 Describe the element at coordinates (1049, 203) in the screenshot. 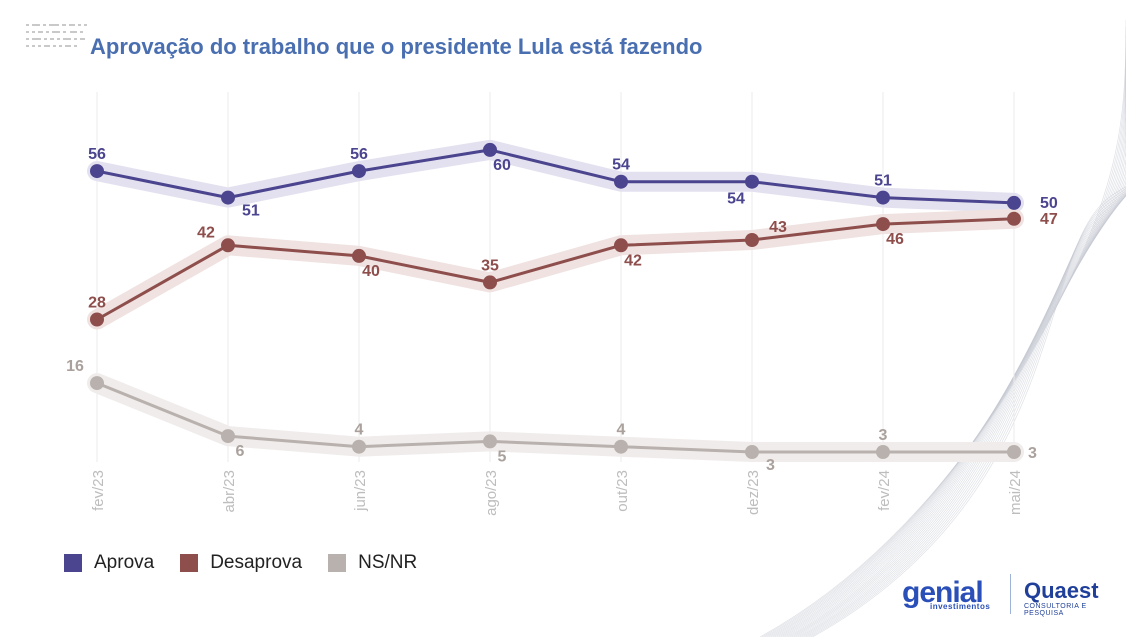

I see `data-label-aprova: 50` at that location.